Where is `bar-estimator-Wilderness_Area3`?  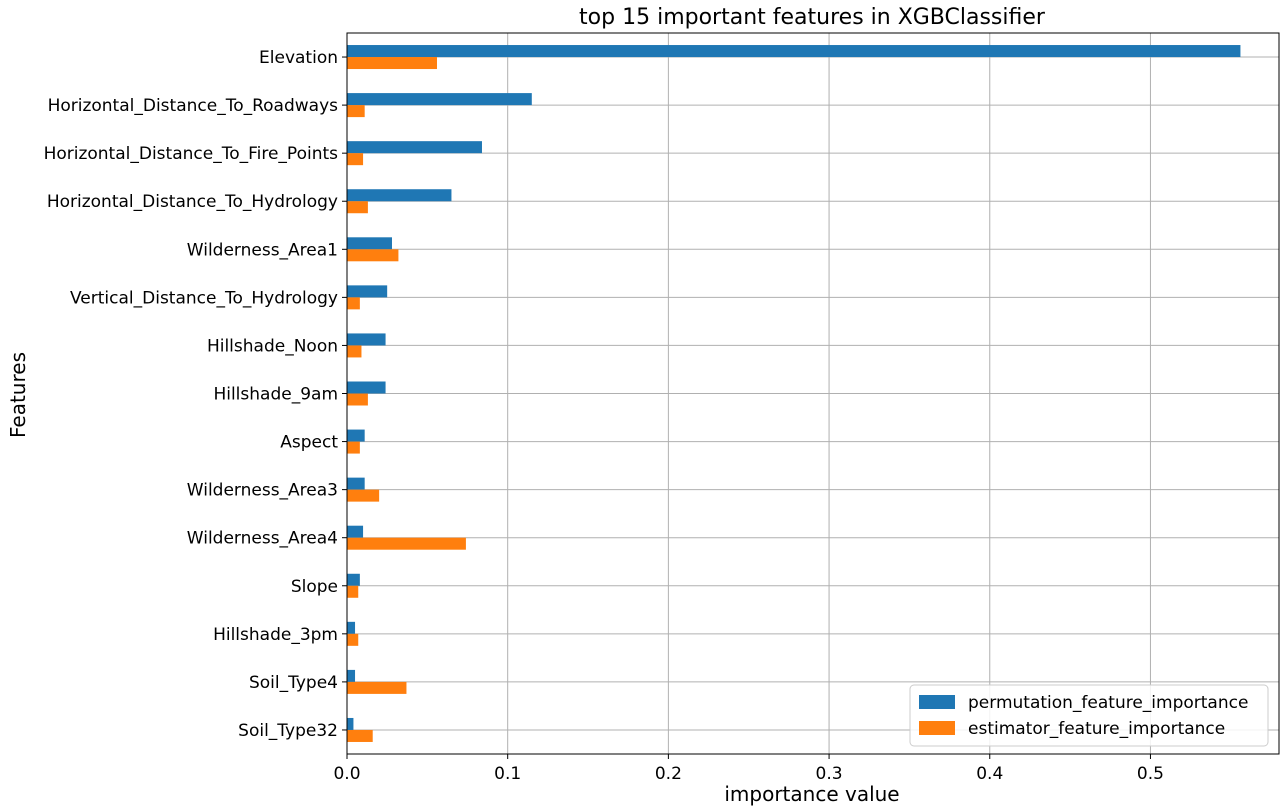
bar-estimator-Wilderness_Area3 is located at coordinates (363, 495).